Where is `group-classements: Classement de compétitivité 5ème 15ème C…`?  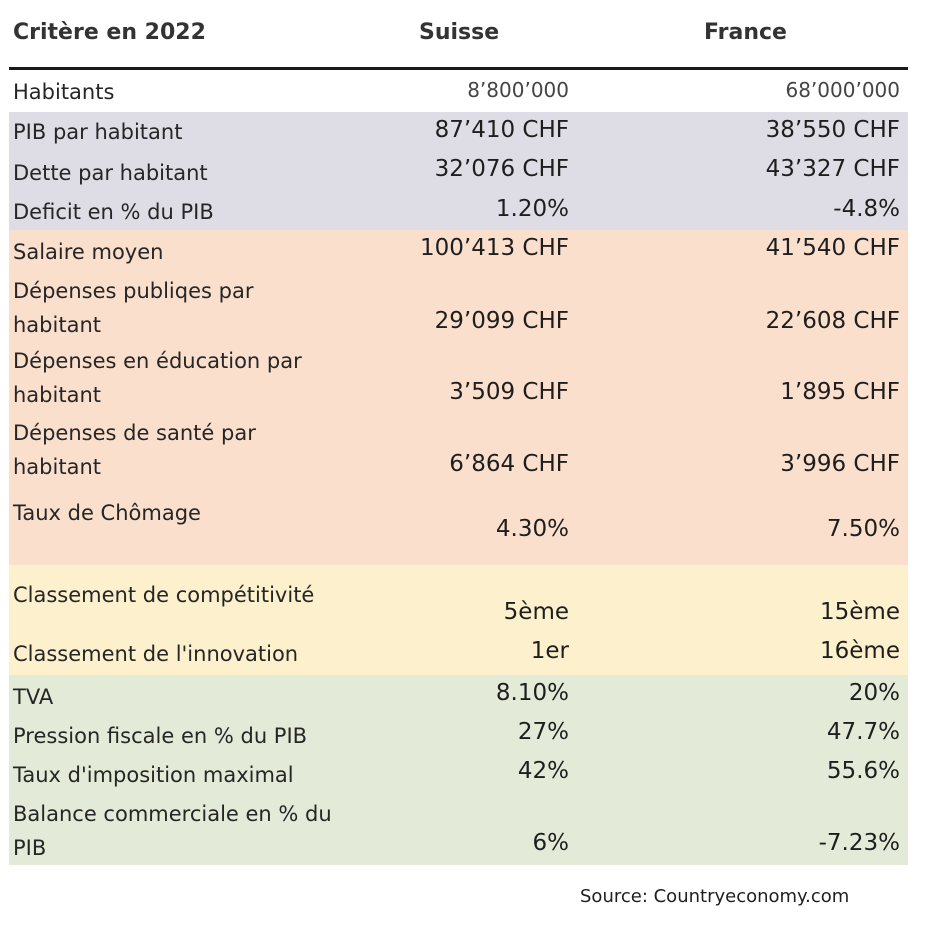 group-classements: Classement de compétitivité 5ème 15ème C… is located at coordinates (458, 620).